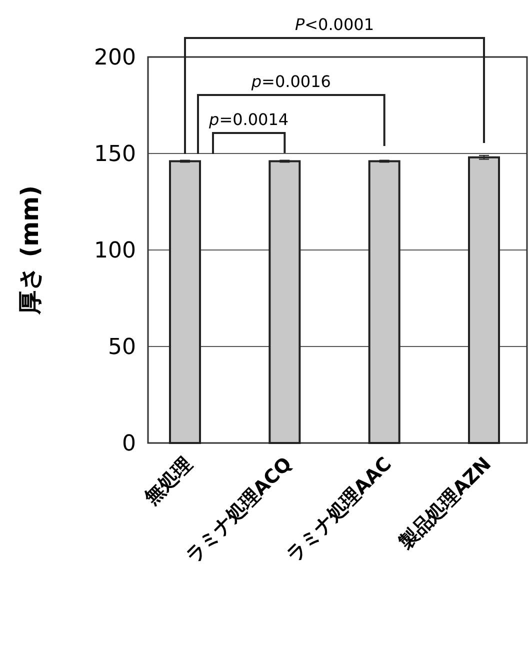 The width and height of the screenshot is (529, 659). Describe the element at coordinates (115, 58) in the screenshot. I see `y-tick-label: 200` at that location.